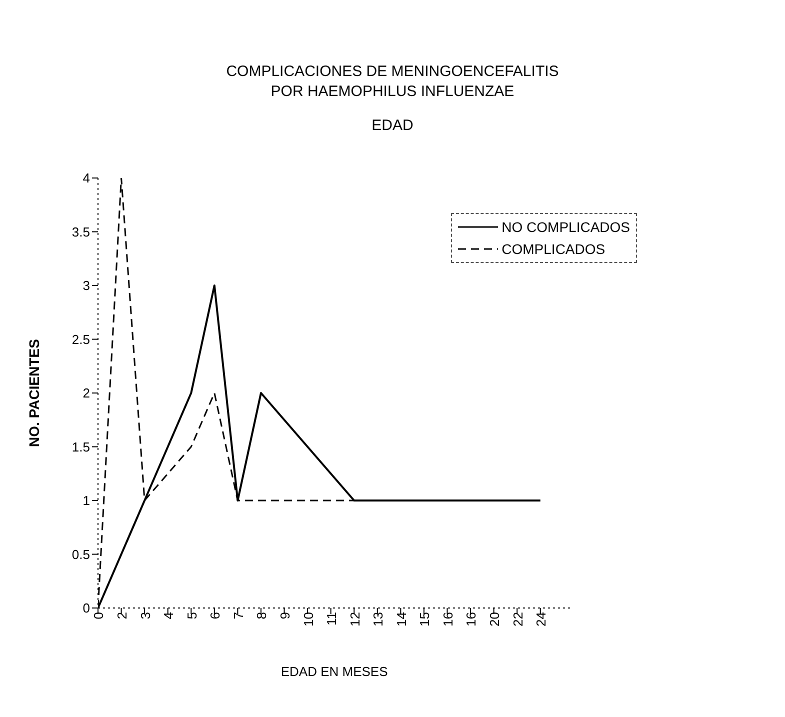 This screenshot has width=785, height=717. Describe the element at coordinates (334, 671) in the screenshot. I see `x-axis-title: EDAD EN MESES` at that location.